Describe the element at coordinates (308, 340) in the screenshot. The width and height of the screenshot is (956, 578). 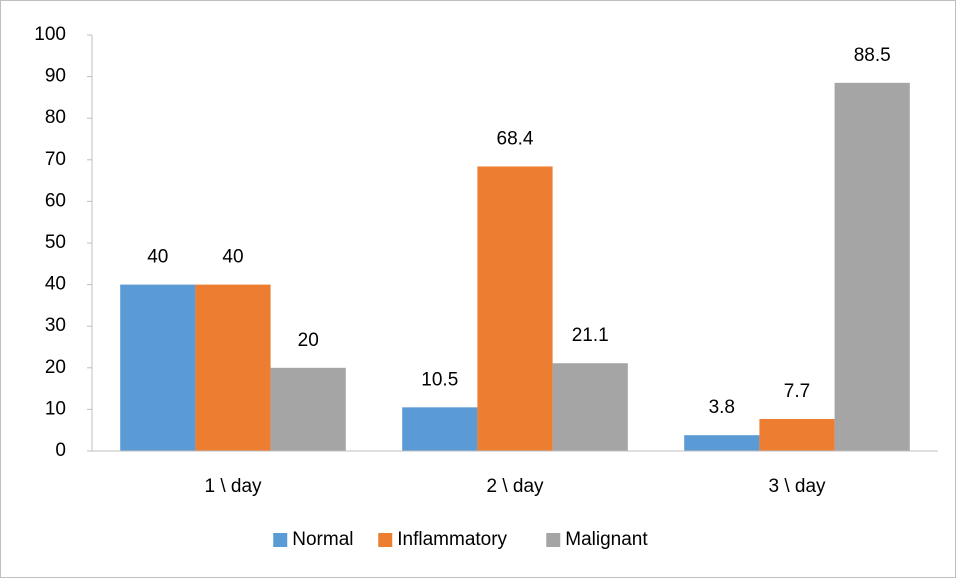
I see `data-label: 20` at that location.